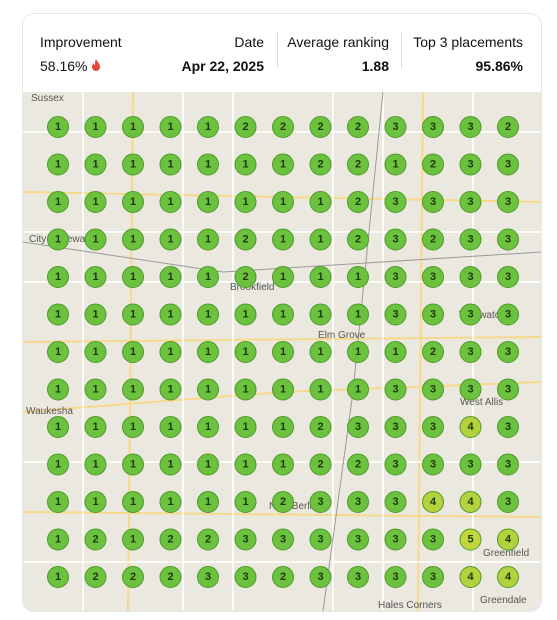 The width and height of the screenshot is (557, 620). I want to click on improvement-stat: Improvement 58.16%, so click(81, 54).